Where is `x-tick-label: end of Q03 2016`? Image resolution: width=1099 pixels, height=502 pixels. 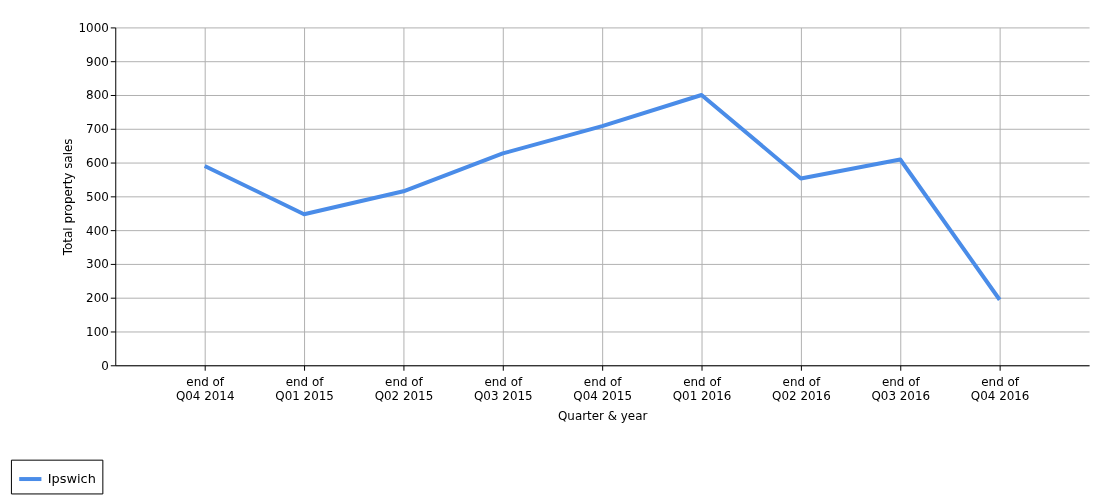 x-tick-label: end of Q03 2016 is located at coordinates (901, 388).